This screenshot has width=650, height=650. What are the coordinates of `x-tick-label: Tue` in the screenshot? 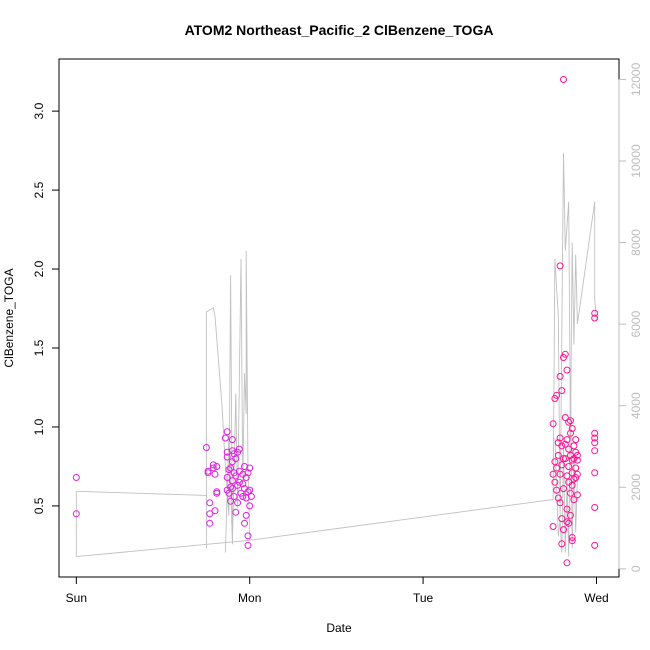 It's located at (423, 598).